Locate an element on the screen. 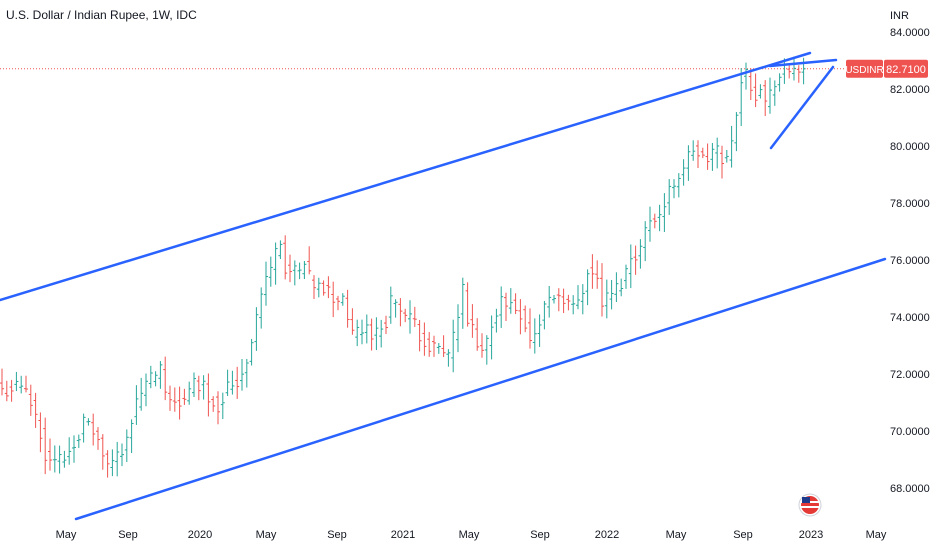  last-price-tag: 82.7100 is located at coordinates (906, 68).